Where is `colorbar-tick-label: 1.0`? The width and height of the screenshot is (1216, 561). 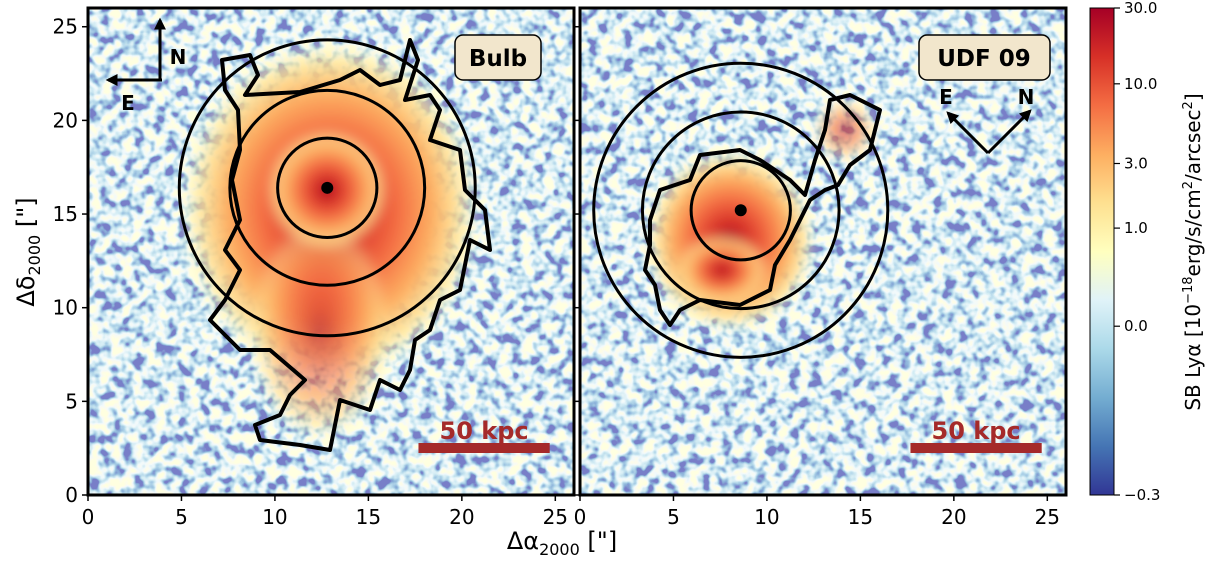 colorbar-tick-label: 1.0 is located at coordinates (1136, 228).